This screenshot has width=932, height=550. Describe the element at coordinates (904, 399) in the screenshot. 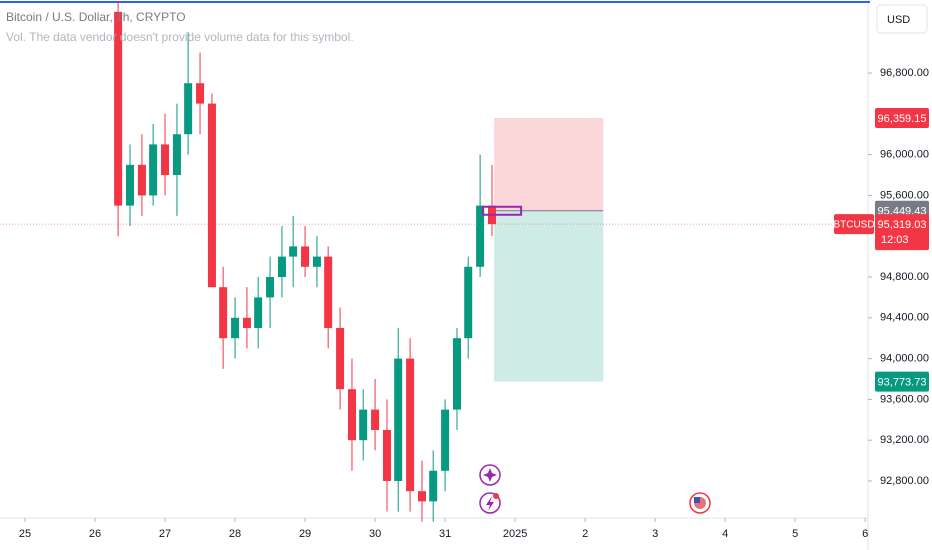

I see `y-tick-label: 93,600.00` at that location.